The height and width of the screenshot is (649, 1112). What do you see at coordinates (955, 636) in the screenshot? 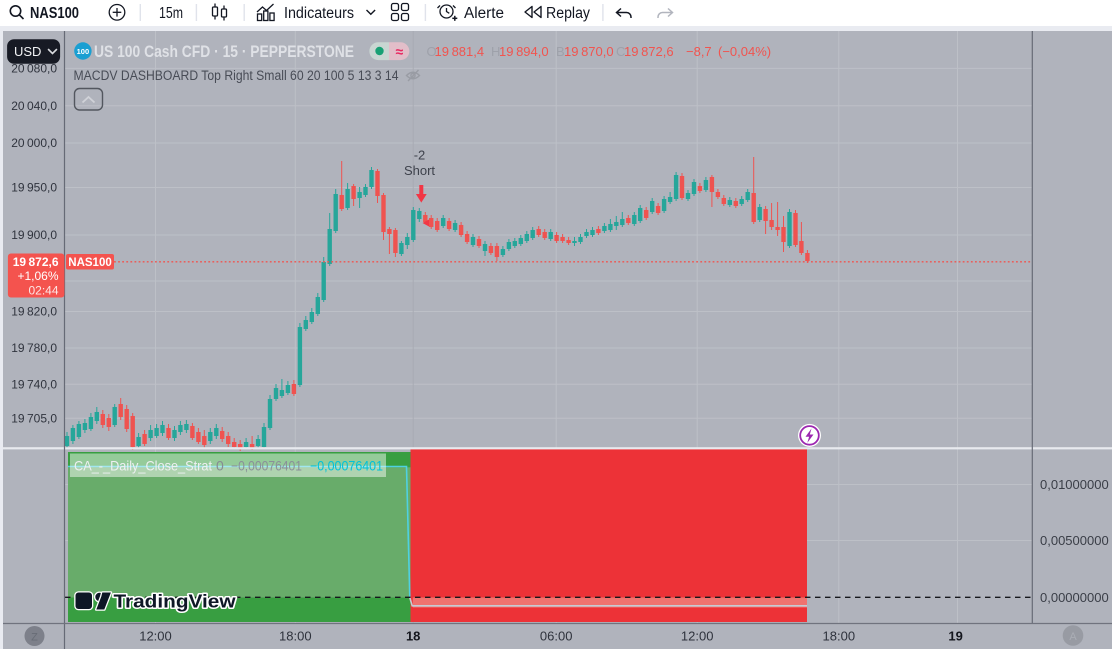
I see `svg-text: 19` at bounding box center [955, 636].